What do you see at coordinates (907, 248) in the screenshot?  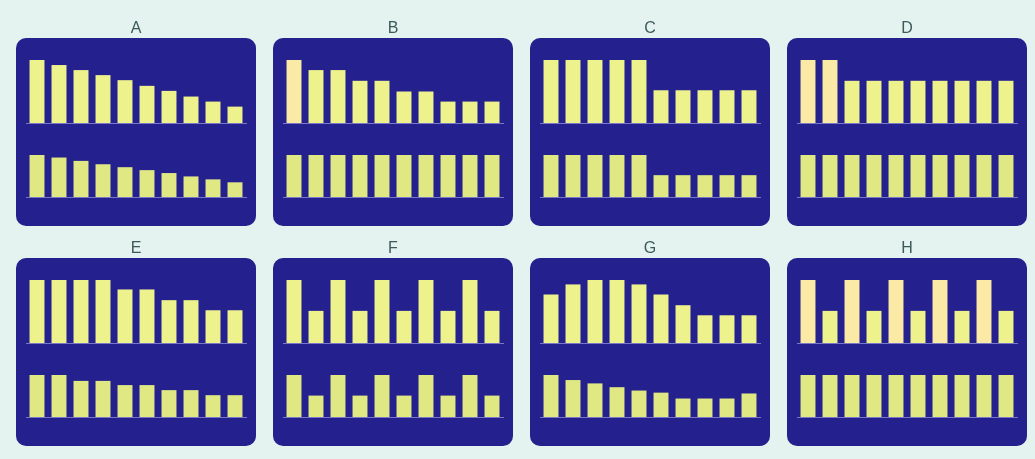 I see `chart-title: H` at bounding box center [907, 248].